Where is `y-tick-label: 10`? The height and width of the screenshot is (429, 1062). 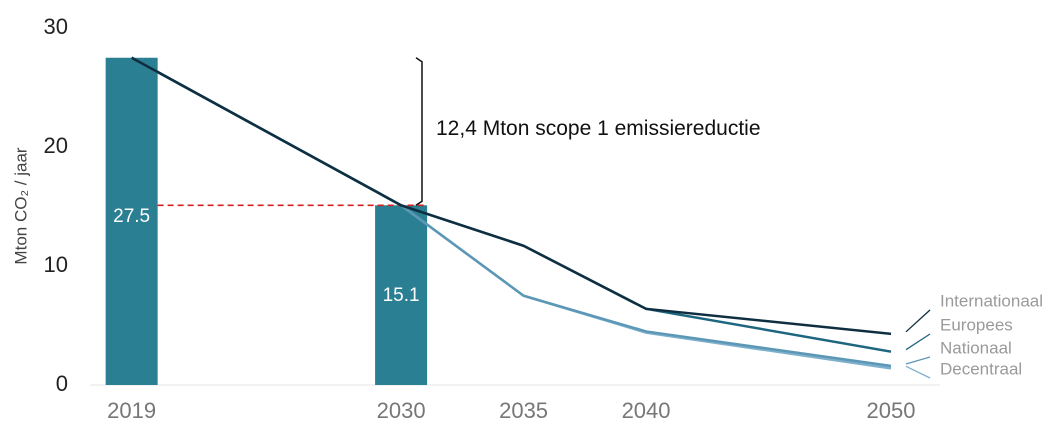
y-tick-label: 10 is located at coordinates (56, 264).